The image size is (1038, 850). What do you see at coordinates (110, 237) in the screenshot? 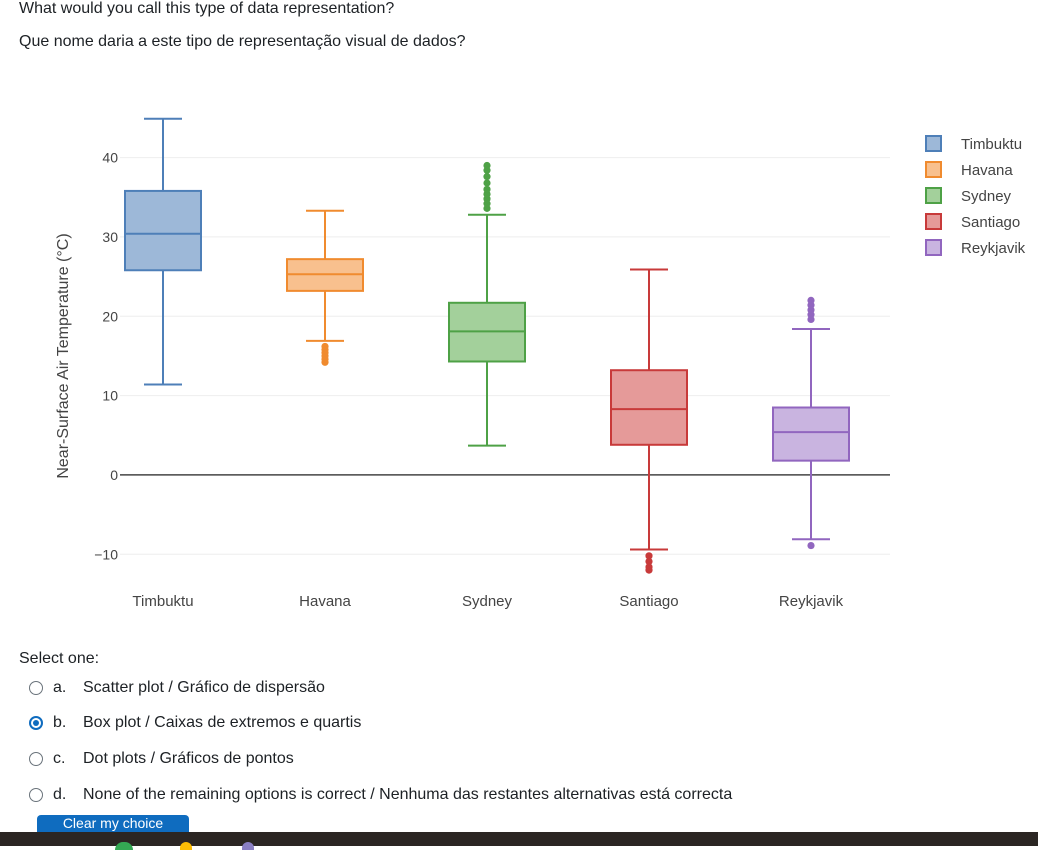
I see `y-tick-label: 30` at bounding box center [110, 237].